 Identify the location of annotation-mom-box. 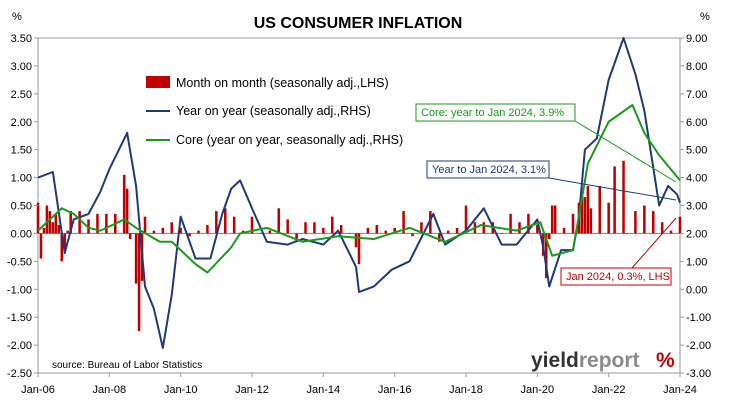
(616, 276).